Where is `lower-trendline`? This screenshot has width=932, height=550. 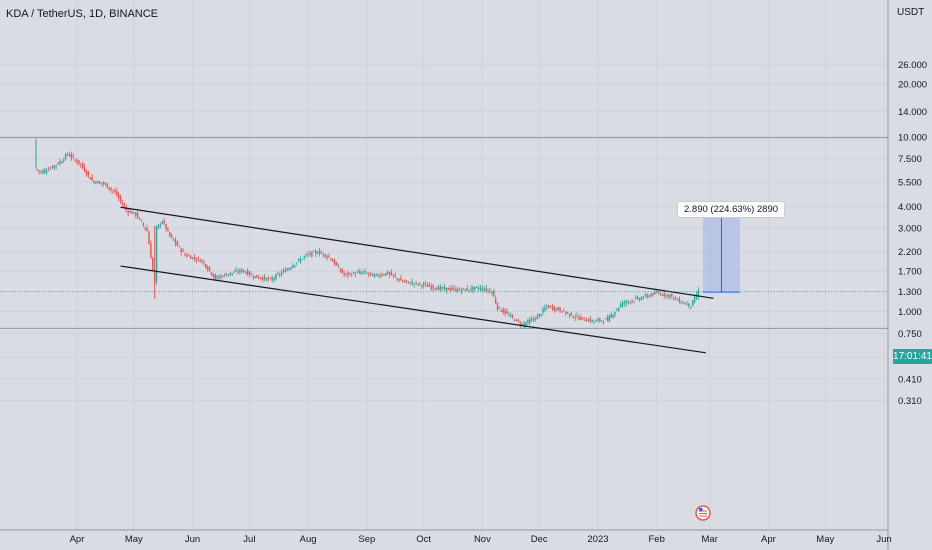
lower-trendline is located at coordinates (413, 309).